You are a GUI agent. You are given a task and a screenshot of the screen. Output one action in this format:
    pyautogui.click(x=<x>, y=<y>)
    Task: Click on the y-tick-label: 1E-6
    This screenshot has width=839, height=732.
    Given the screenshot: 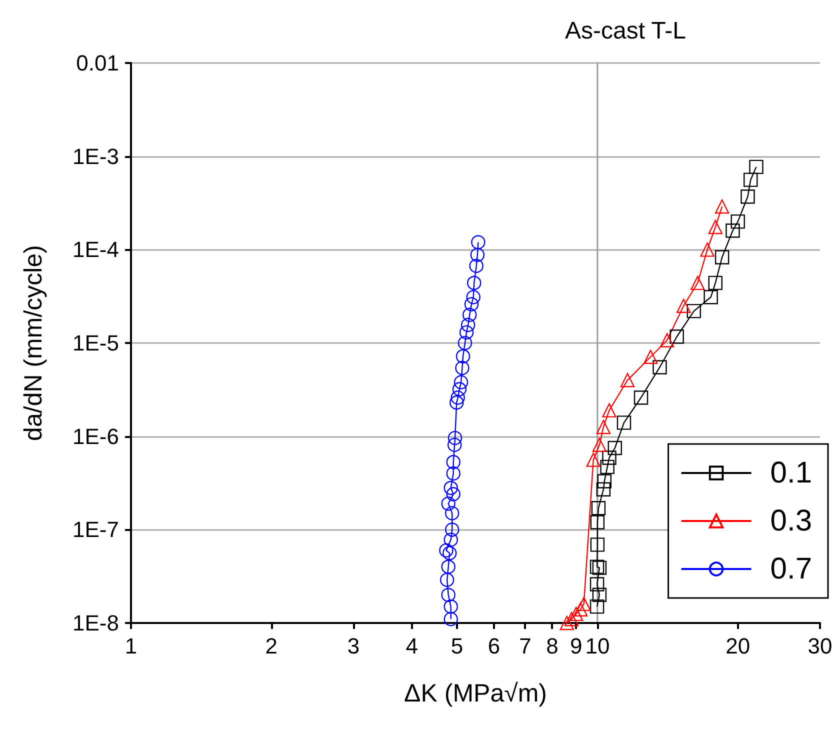 What is the action you would take?
    pyautogui.click(x=95, y=436)
    